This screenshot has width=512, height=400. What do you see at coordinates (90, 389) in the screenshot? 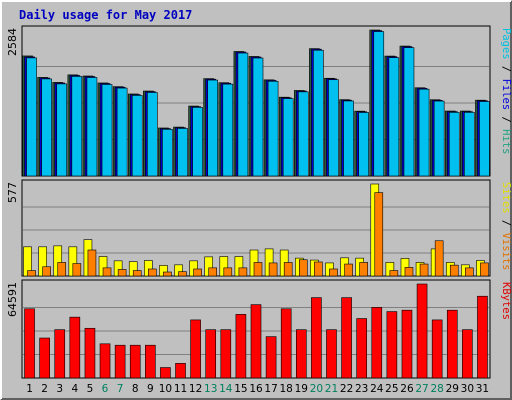
I see `day-label-5: 5` at bounding box center [90, 389].